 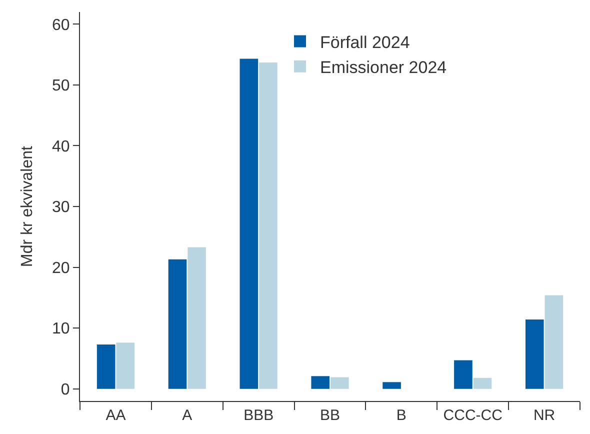 What do you see at coordinates (27, 206) in the screenshot?
I see `y-axis-title: Mdr kr ekvivalent` at bounding box center [27, 206].